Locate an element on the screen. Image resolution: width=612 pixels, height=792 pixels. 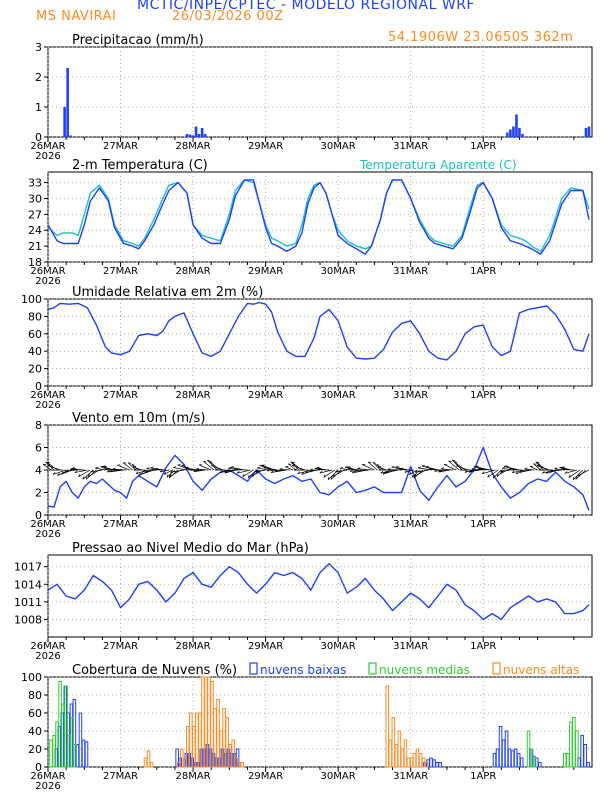
y-tick-label: 1011 is located at coordinates (28, 602).